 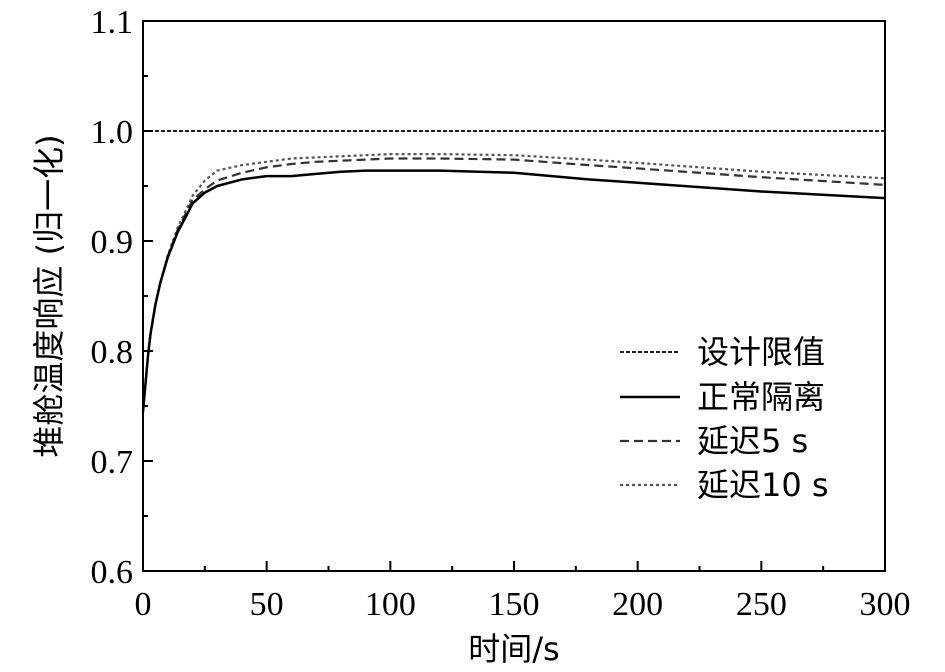 What do you see at coordinates (122, 297) in the screenshot?
I see `y-axis-ticks: 0.6 0.7 0.8 0.9 1.0 1.1` at bounding box center [122, 297].